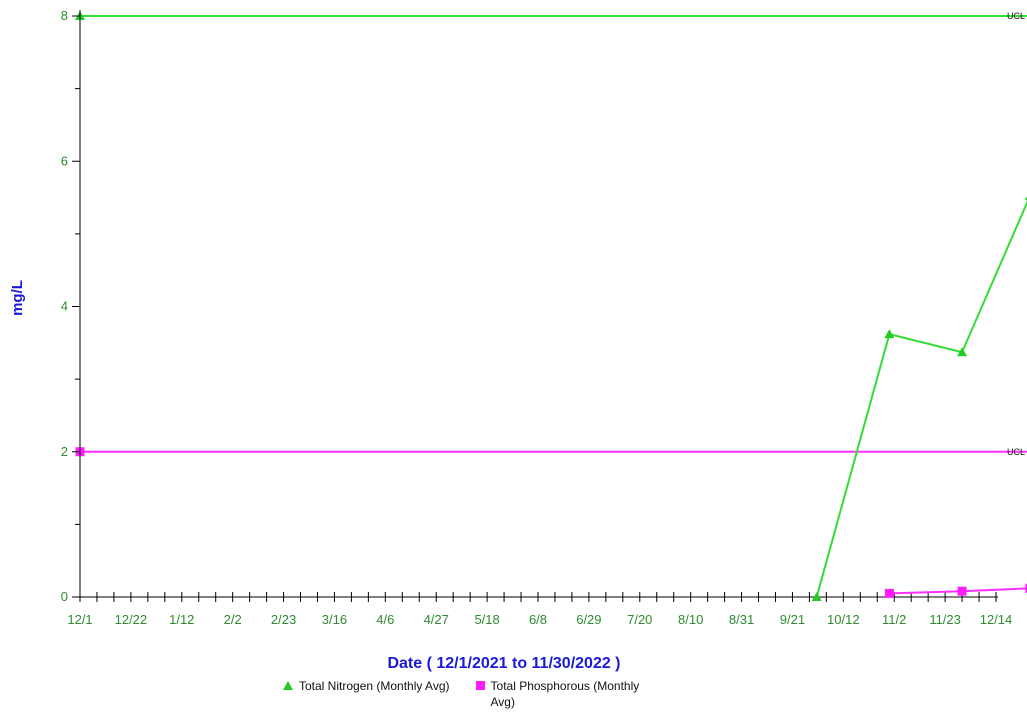 The width and height of the screenshot is (1027, 715). I want to click on x-tick-label: 5/18, so click(486, 619).